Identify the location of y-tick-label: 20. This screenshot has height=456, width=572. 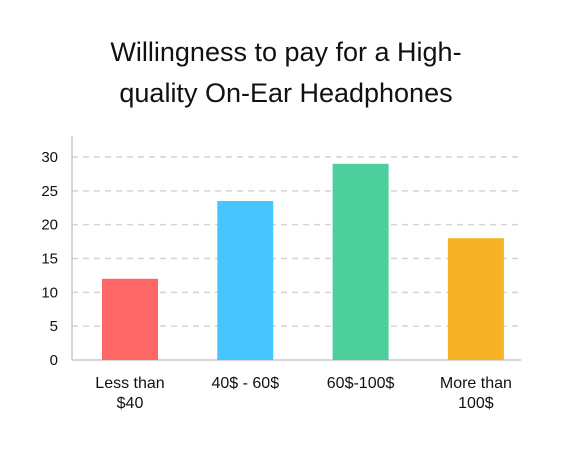
(49, 225).